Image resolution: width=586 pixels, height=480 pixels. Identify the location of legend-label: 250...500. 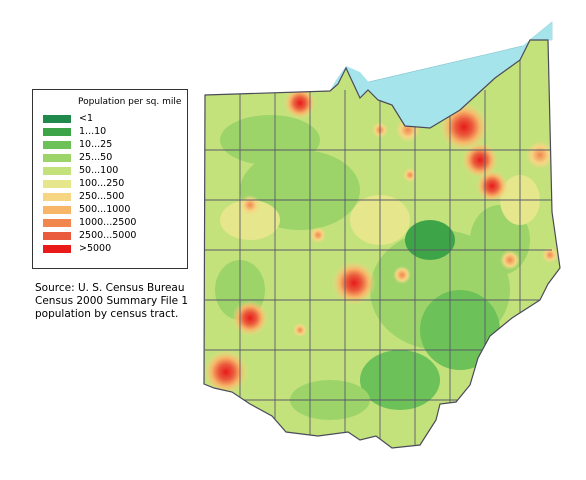
(102, 196).